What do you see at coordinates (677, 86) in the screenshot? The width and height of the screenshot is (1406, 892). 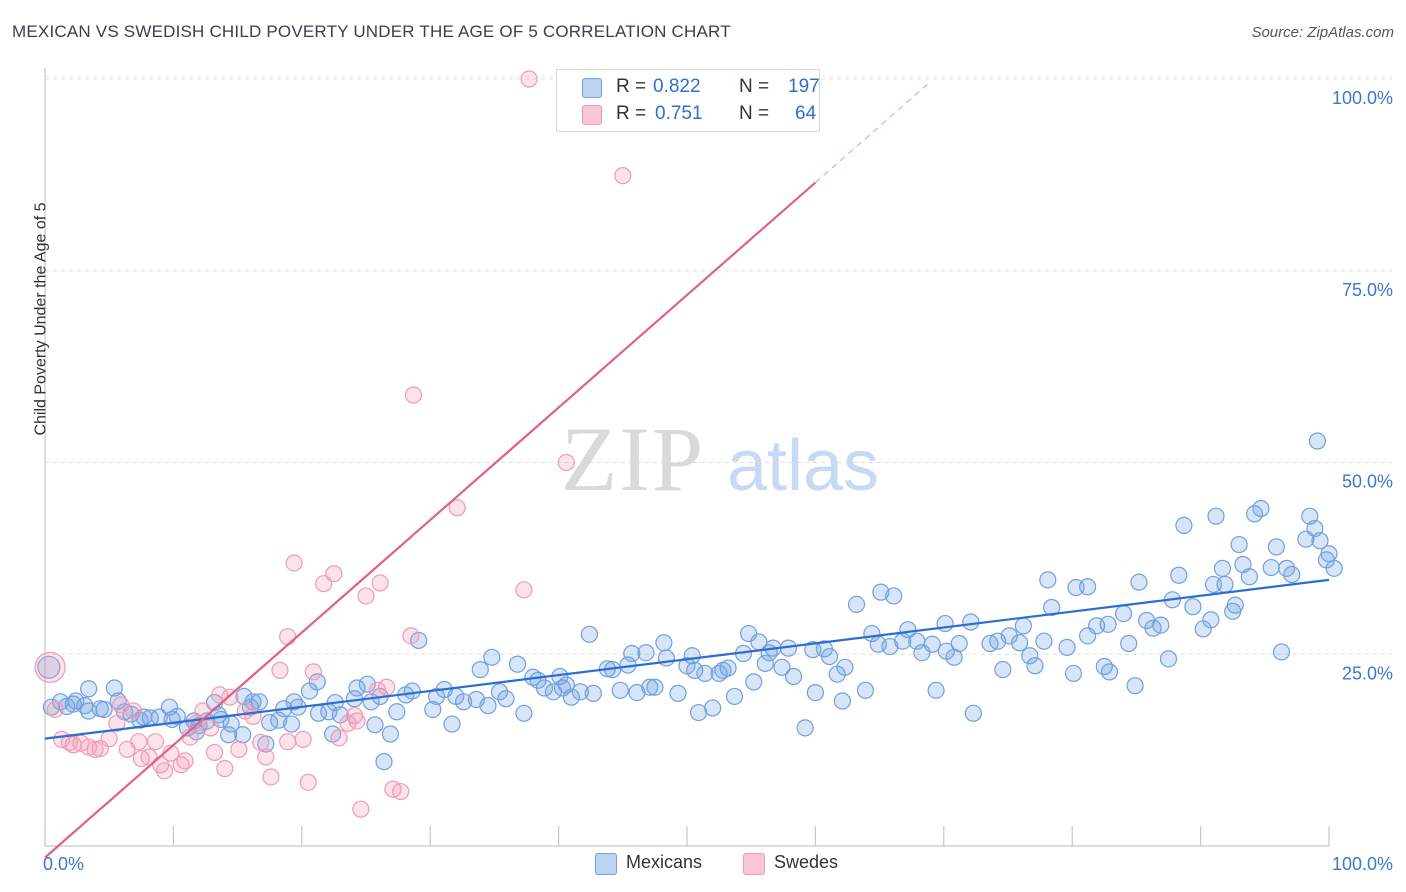 I see `r-value: 0.822` at bounding box center [677, 86].